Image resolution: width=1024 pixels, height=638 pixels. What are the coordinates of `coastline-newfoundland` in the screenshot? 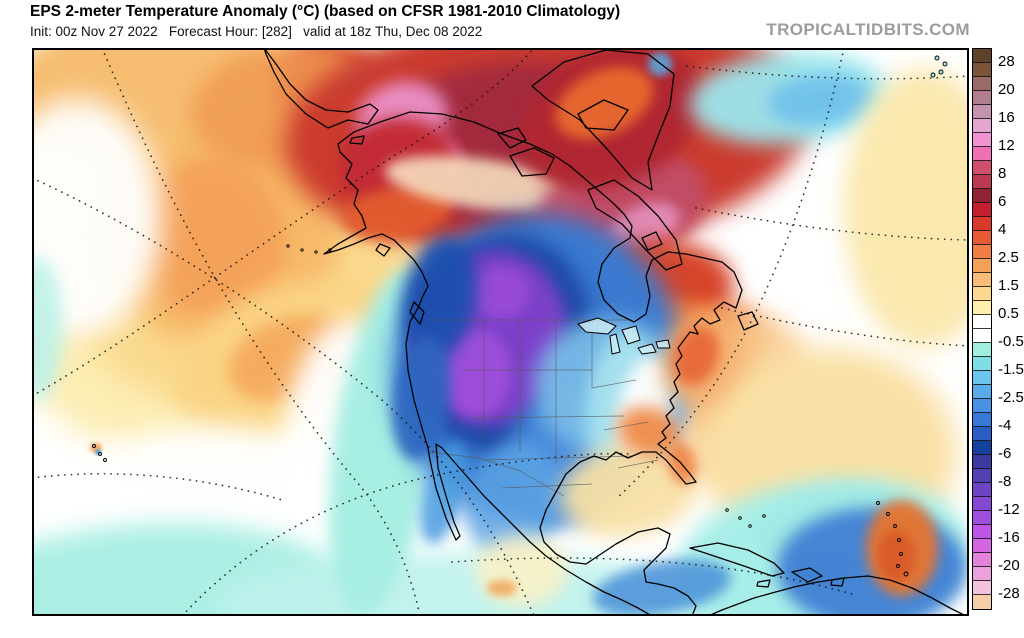 It's located at (748, 321).